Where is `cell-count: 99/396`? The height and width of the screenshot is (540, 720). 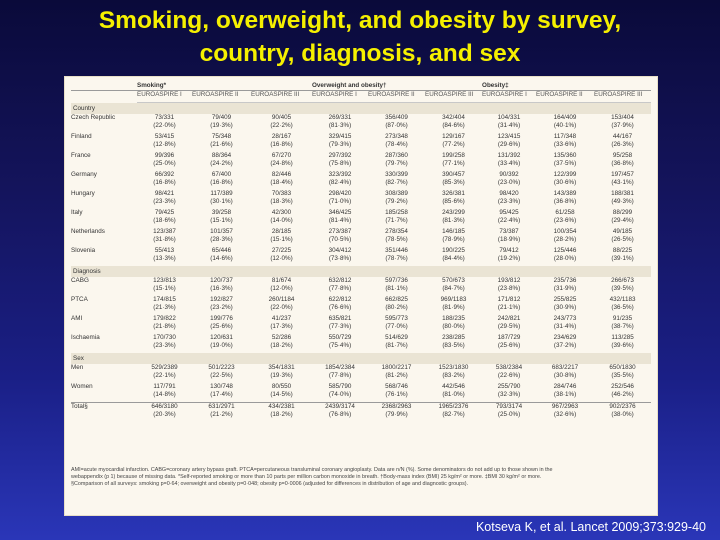
cell-count: 99/396 is located at coordinates (164, 155).